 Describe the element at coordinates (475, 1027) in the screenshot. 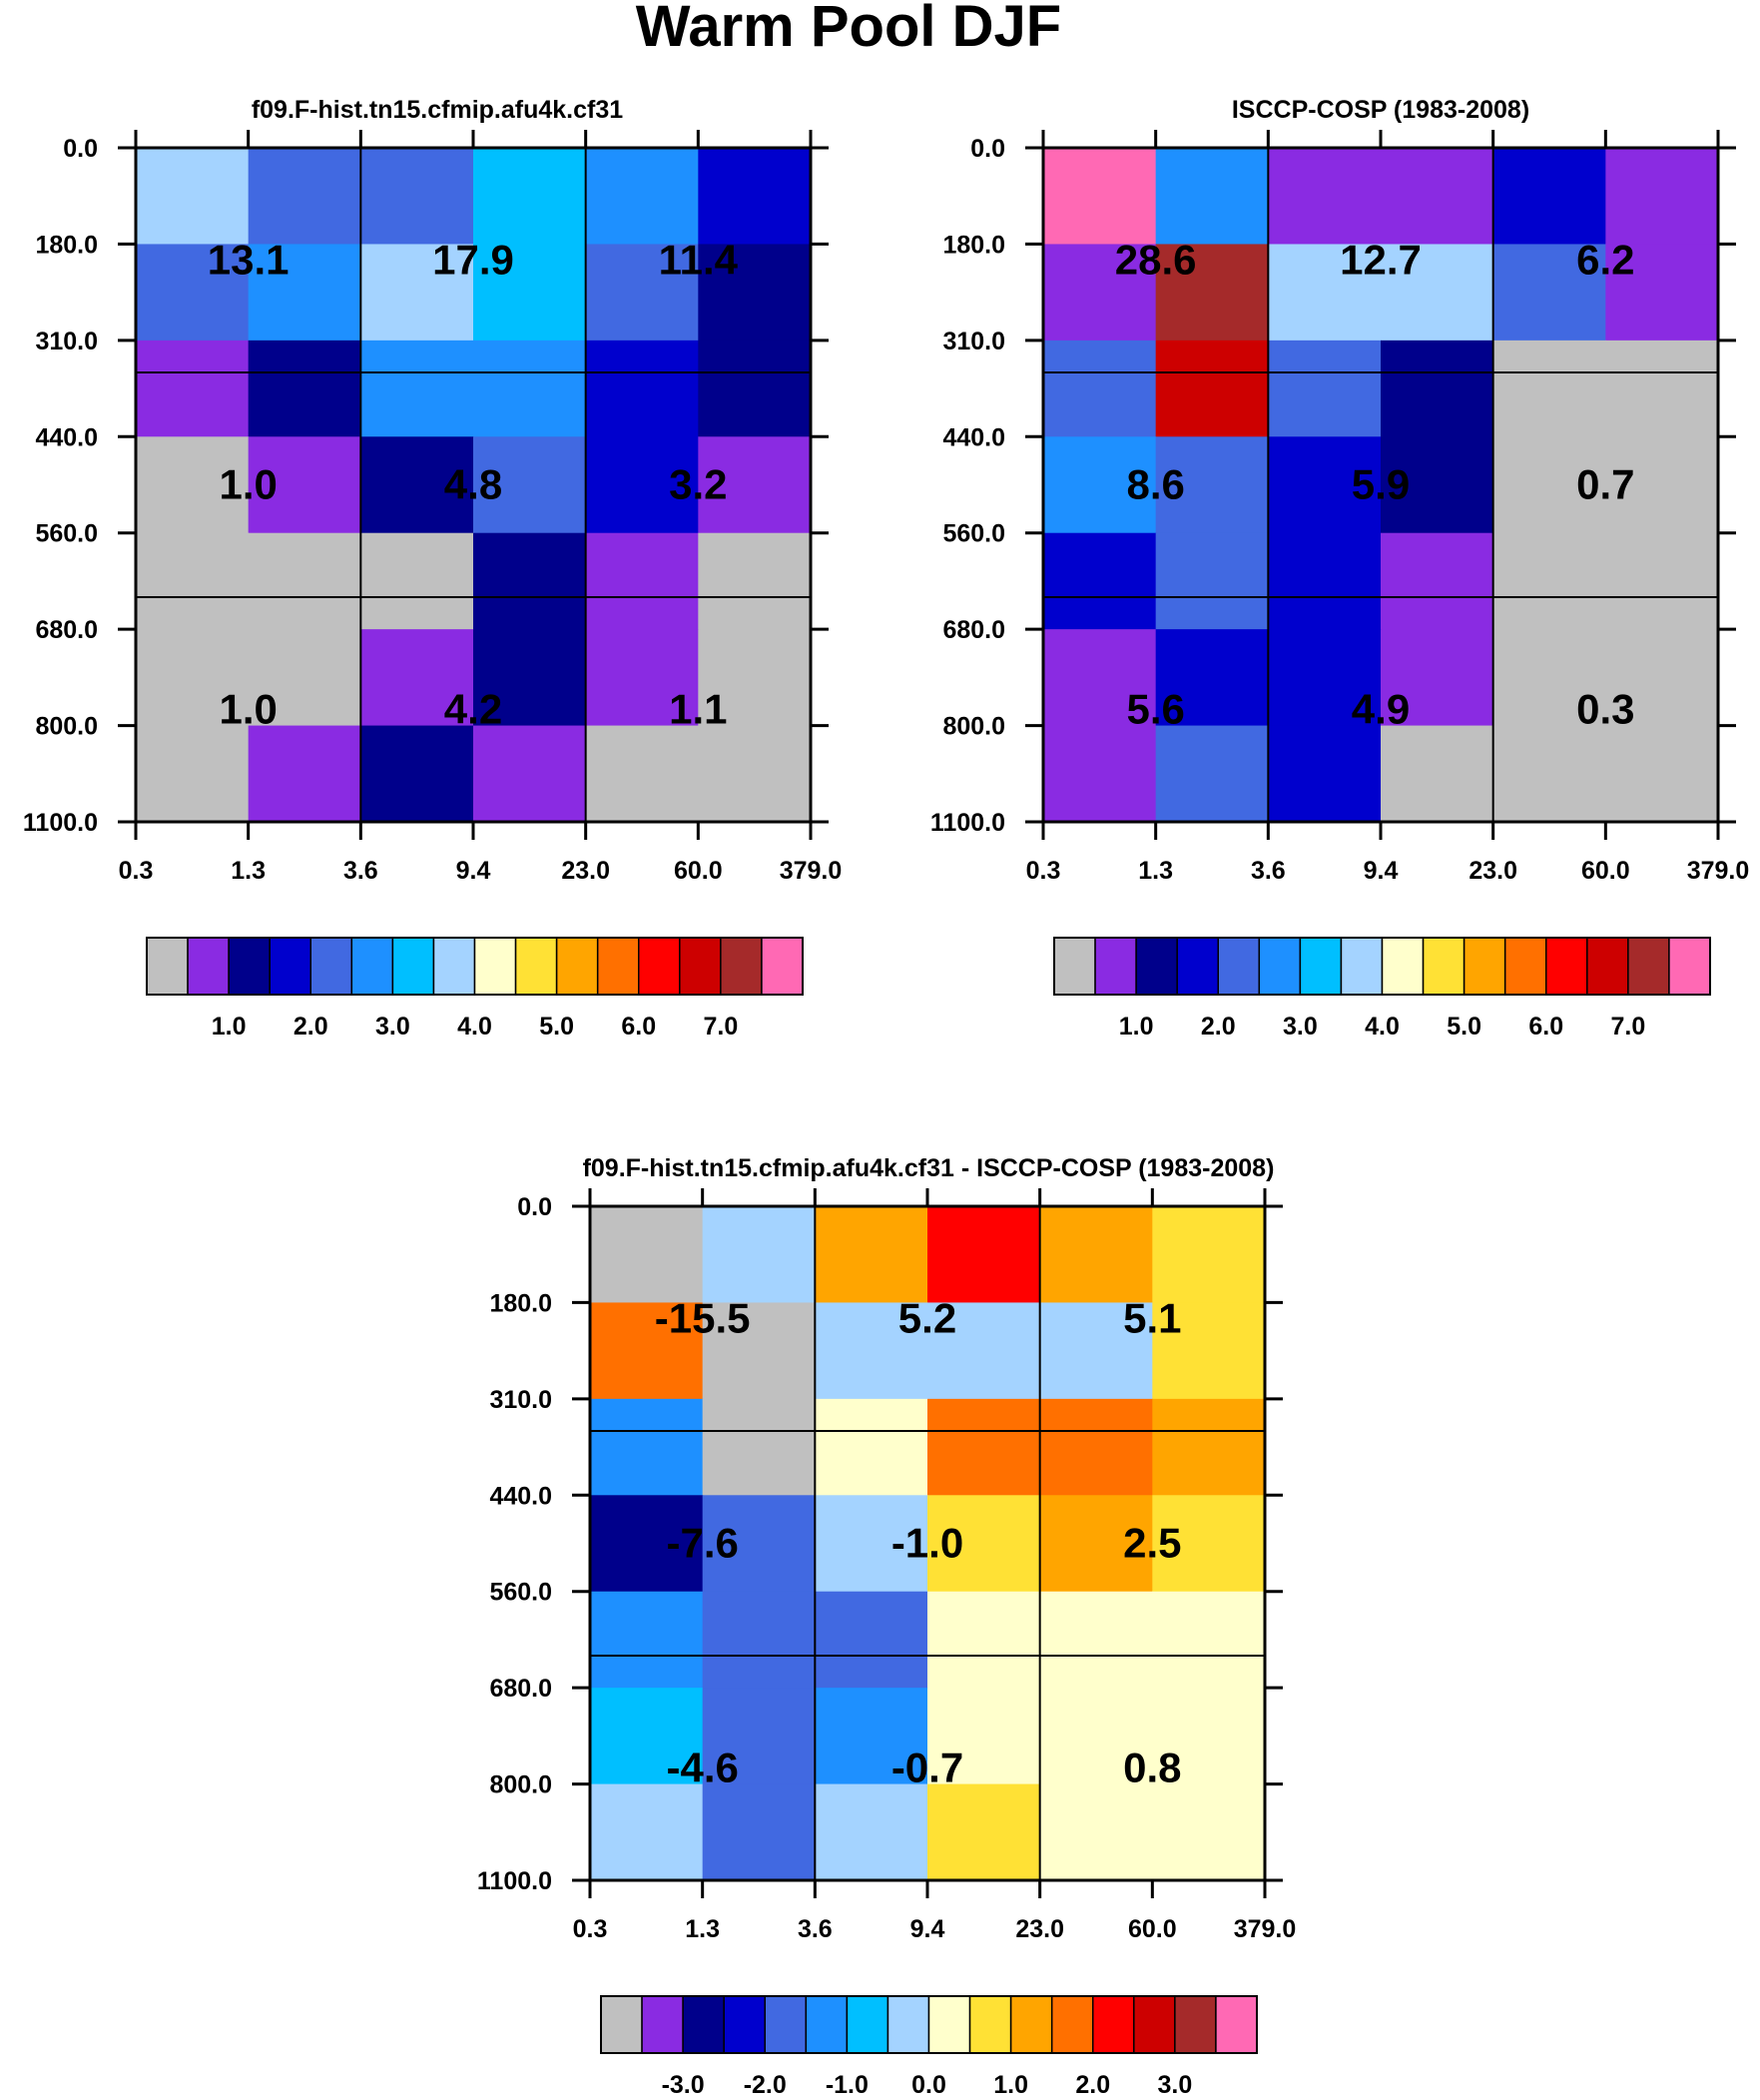

I see `colorbar-label: 4.0` at that location.